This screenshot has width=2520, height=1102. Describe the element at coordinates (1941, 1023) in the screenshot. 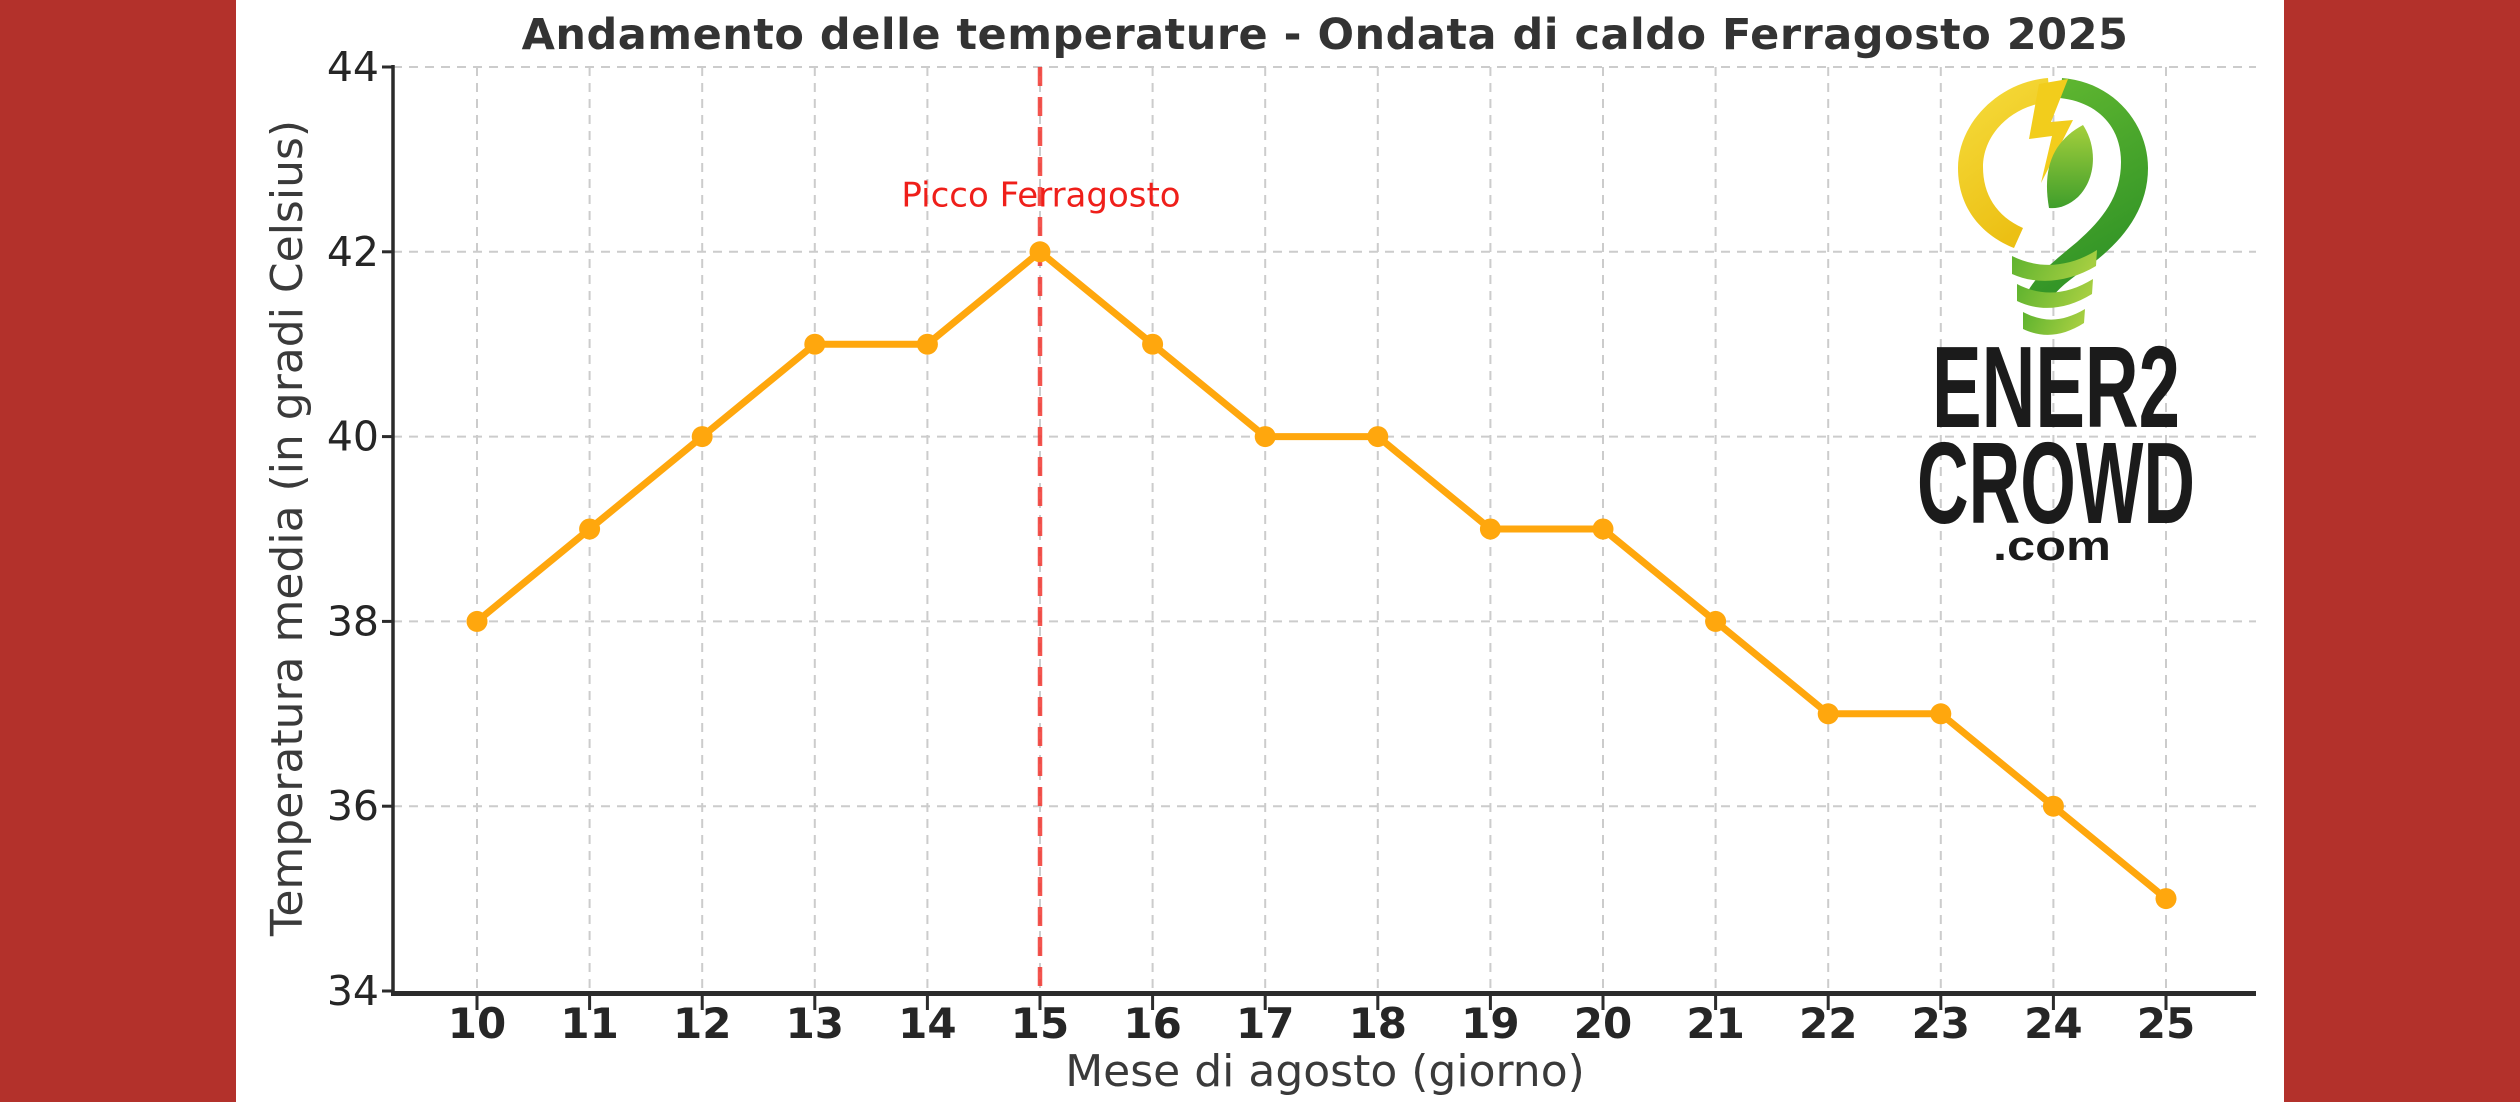

I see `svg-text: 23` at that location.